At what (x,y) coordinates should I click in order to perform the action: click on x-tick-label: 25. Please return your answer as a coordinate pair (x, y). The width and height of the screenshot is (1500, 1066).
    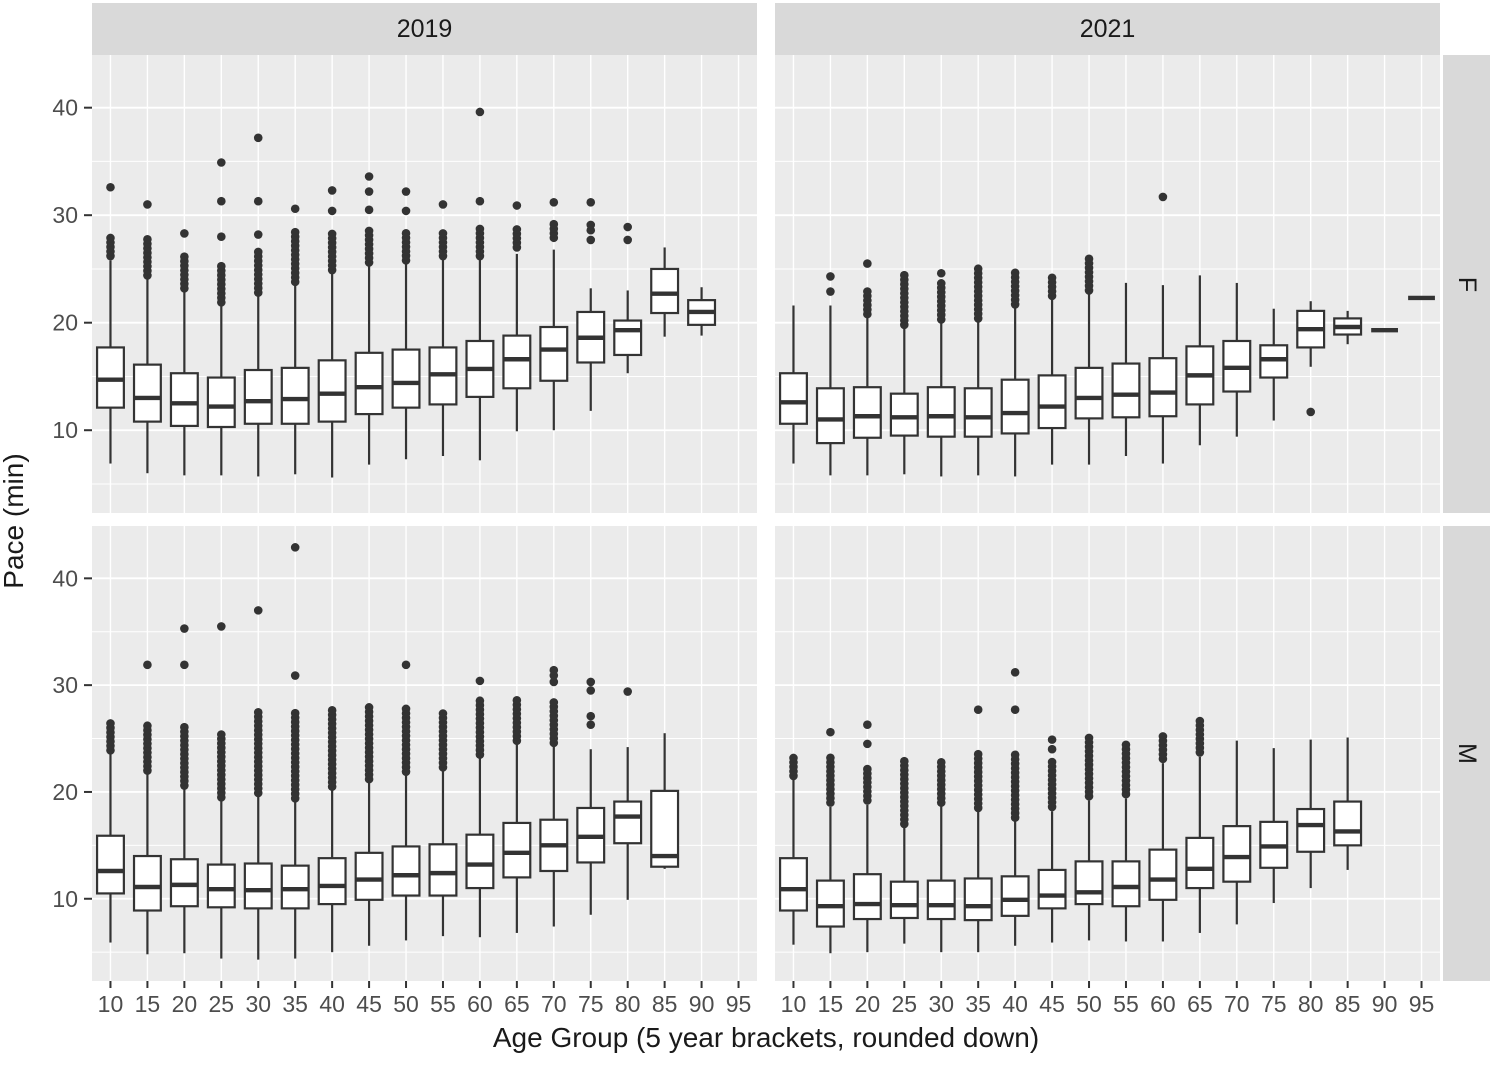
    Looking at the image, I should click on (905, 1004).